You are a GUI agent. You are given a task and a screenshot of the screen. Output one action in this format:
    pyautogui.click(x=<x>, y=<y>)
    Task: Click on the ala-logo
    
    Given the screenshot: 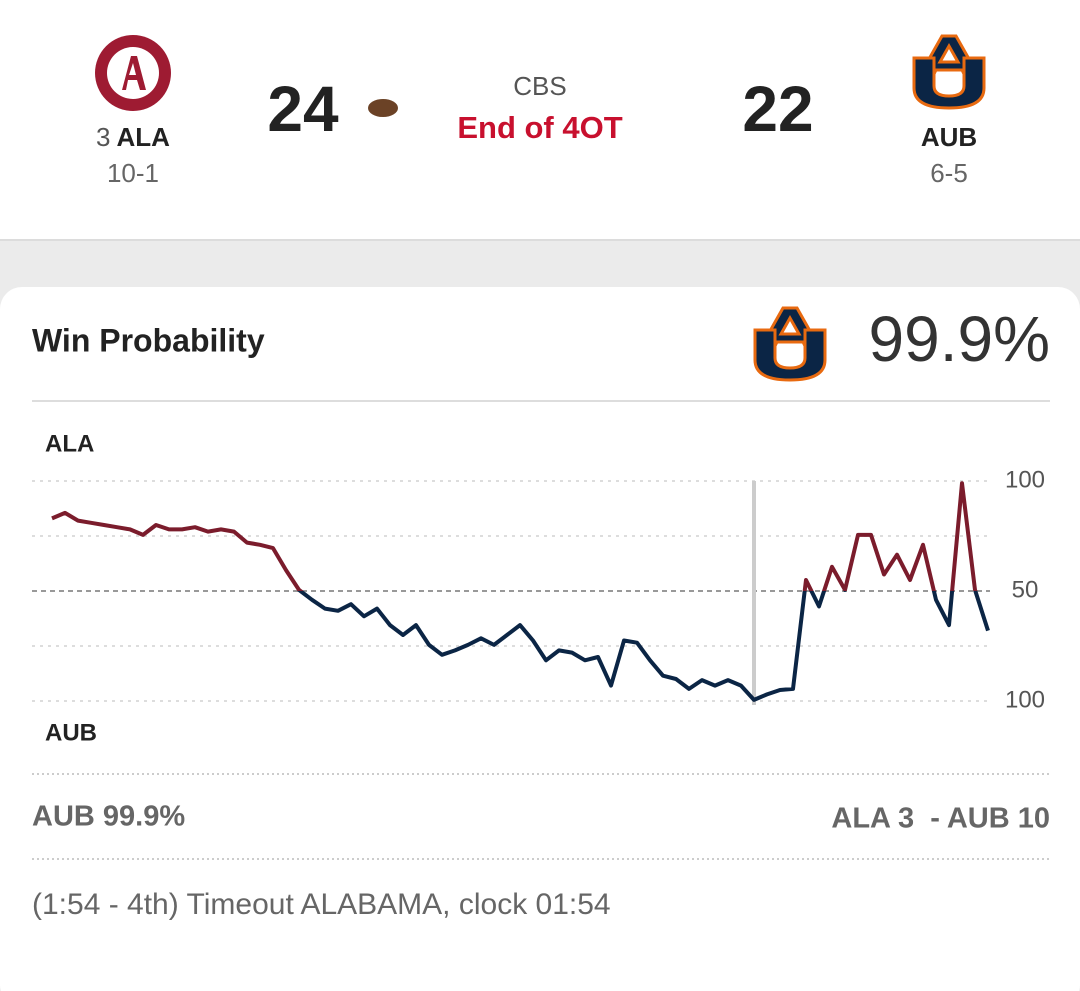 What is the action you would take?
    pyautogui.click(x=133, y=73)
    